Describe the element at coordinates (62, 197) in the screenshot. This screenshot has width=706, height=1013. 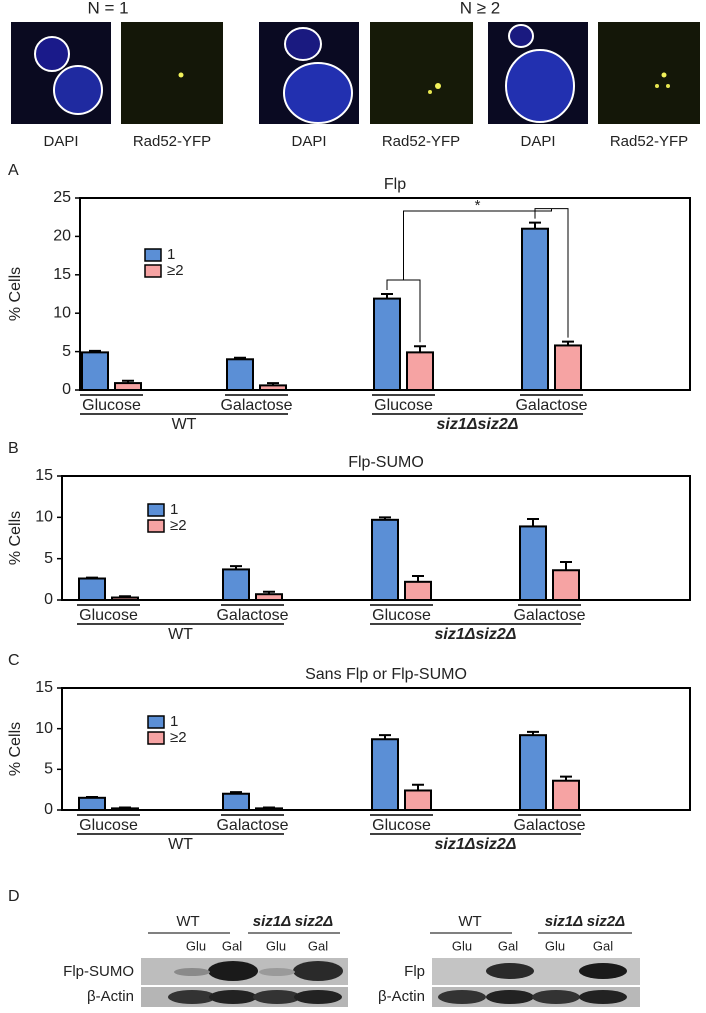
I see `y-tick-label: 25` at that location.